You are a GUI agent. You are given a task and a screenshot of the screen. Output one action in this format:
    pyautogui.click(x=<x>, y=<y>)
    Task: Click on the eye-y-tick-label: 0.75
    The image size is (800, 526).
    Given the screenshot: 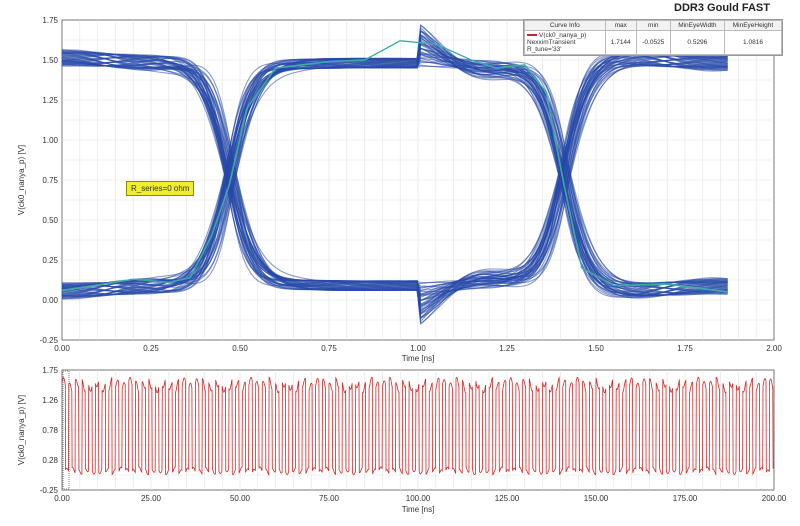 What is the action you would take?
    pyautogui.click(x=50, y=180)
    